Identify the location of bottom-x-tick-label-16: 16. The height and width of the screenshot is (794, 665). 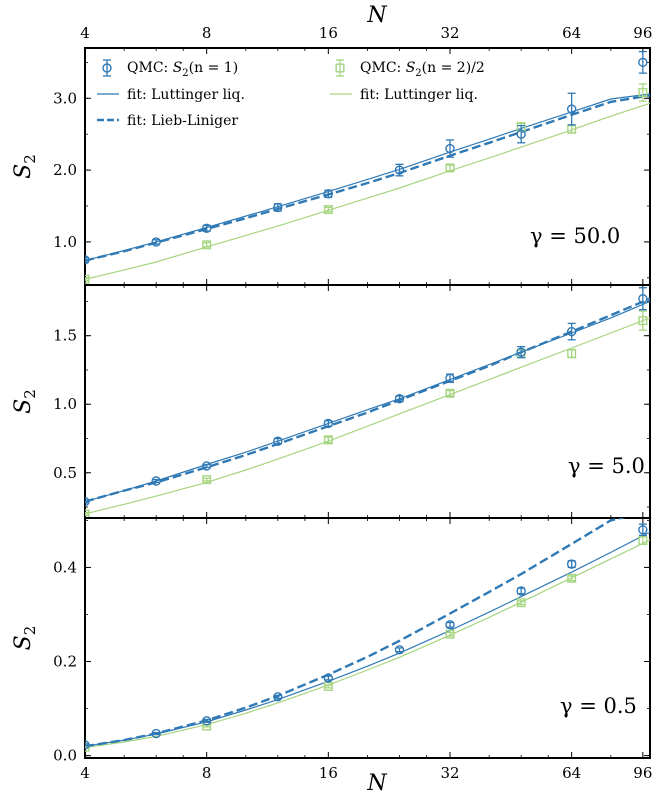
(328, 773).